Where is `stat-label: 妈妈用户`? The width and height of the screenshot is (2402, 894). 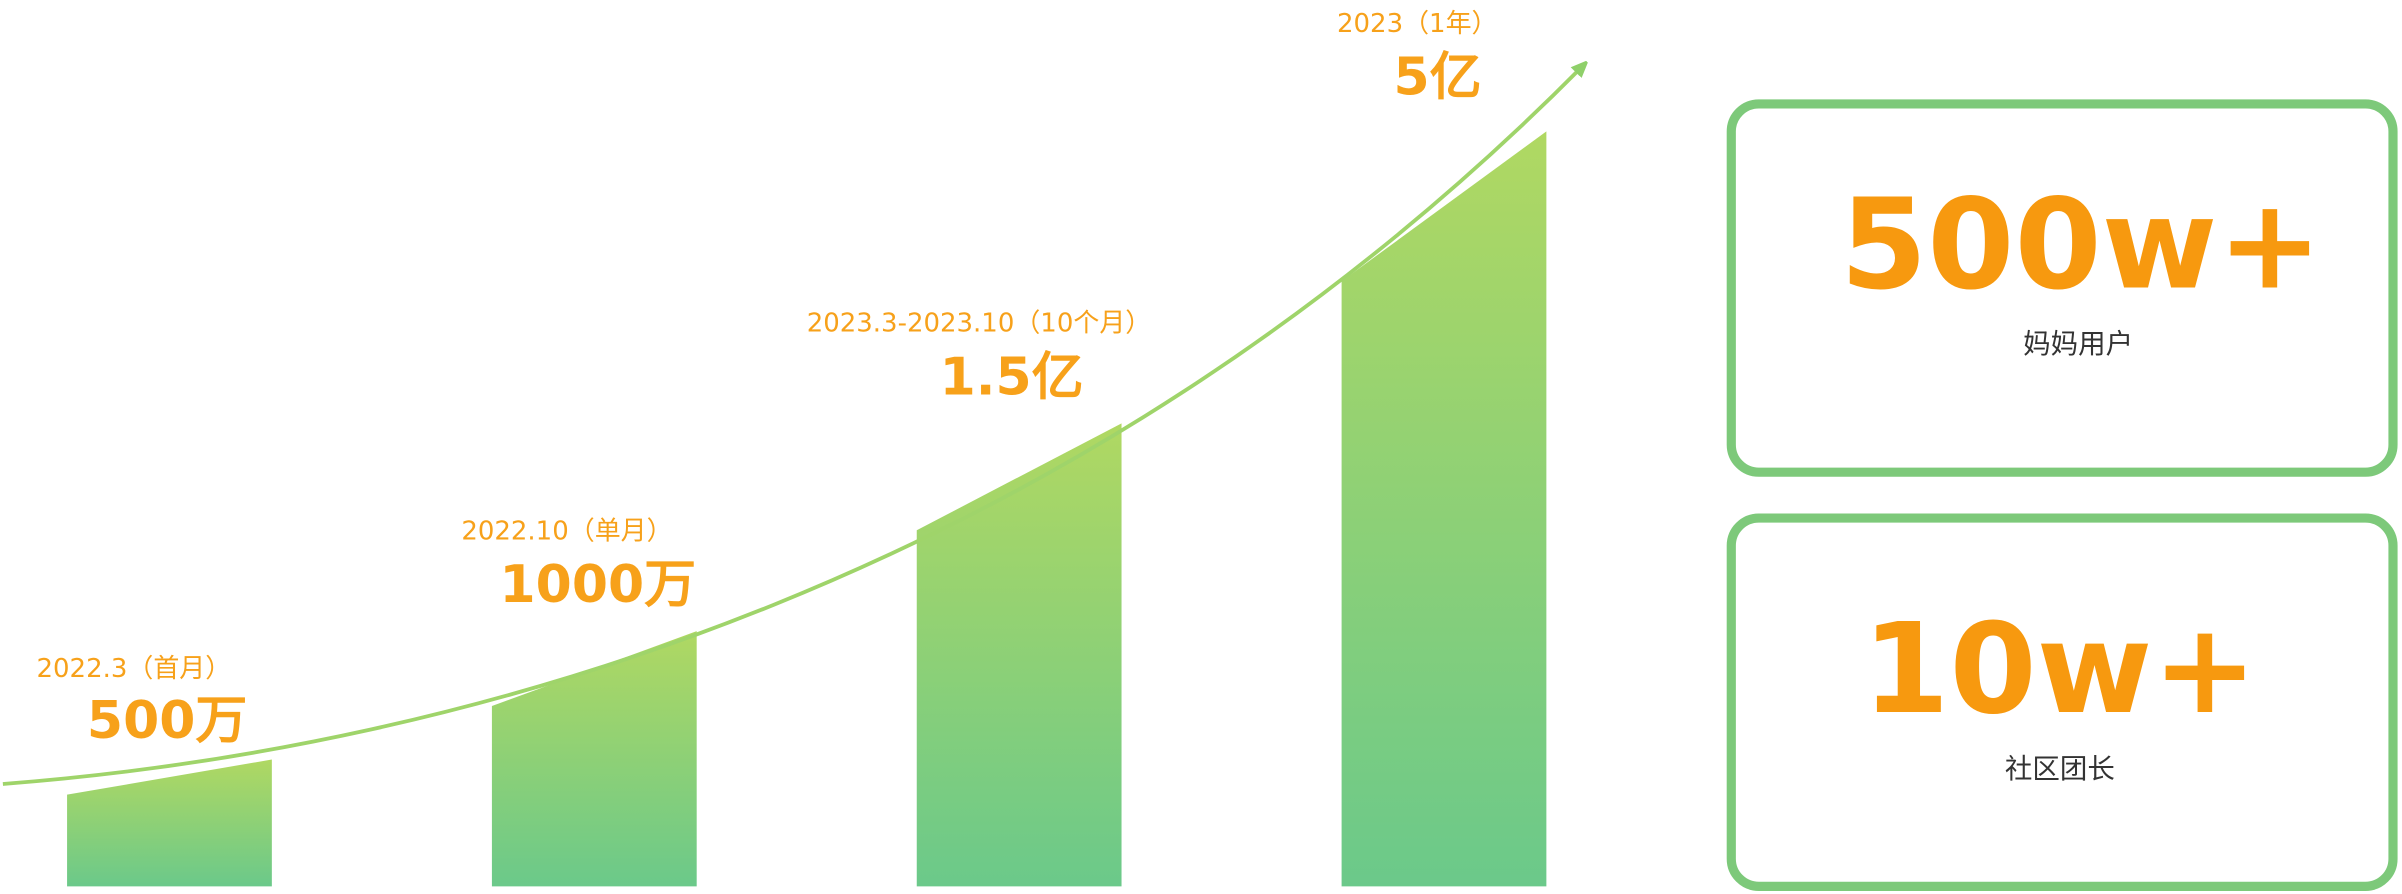 stat-label: 妈妈用户 is located at coordinates (2078, 344).